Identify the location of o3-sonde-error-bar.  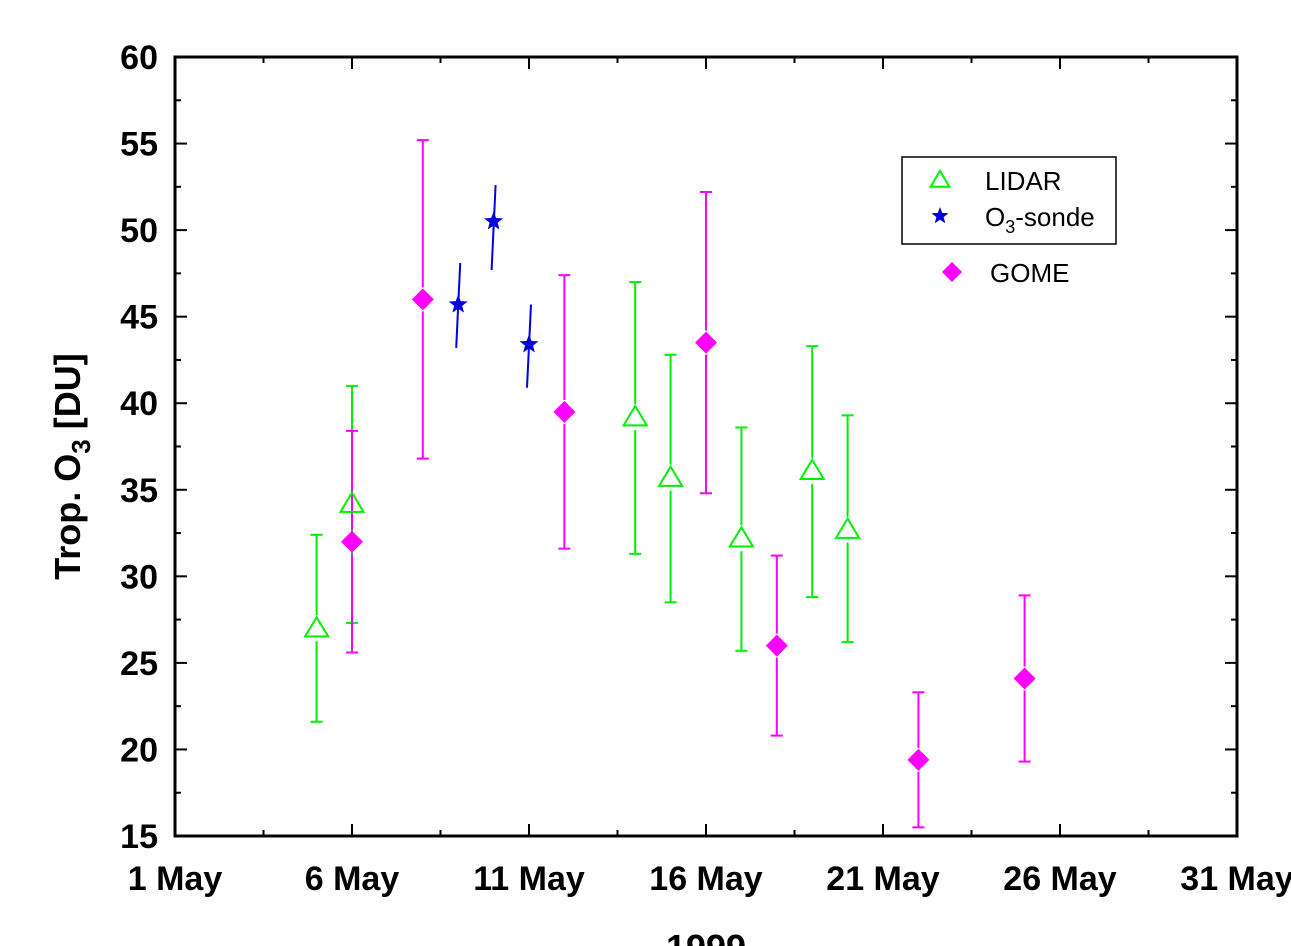
(493, 227).